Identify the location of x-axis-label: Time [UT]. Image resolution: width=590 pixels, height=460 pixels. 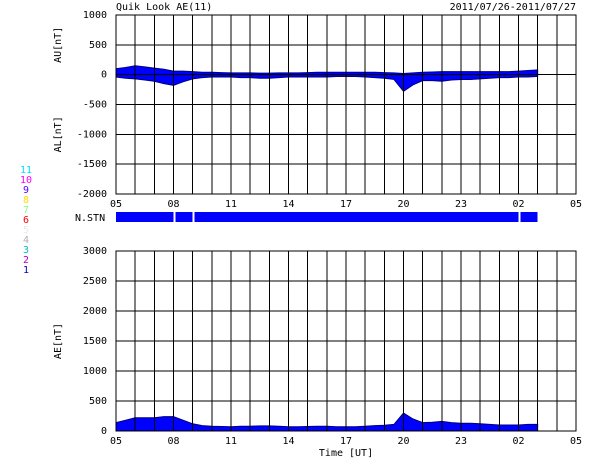
(346, 453).